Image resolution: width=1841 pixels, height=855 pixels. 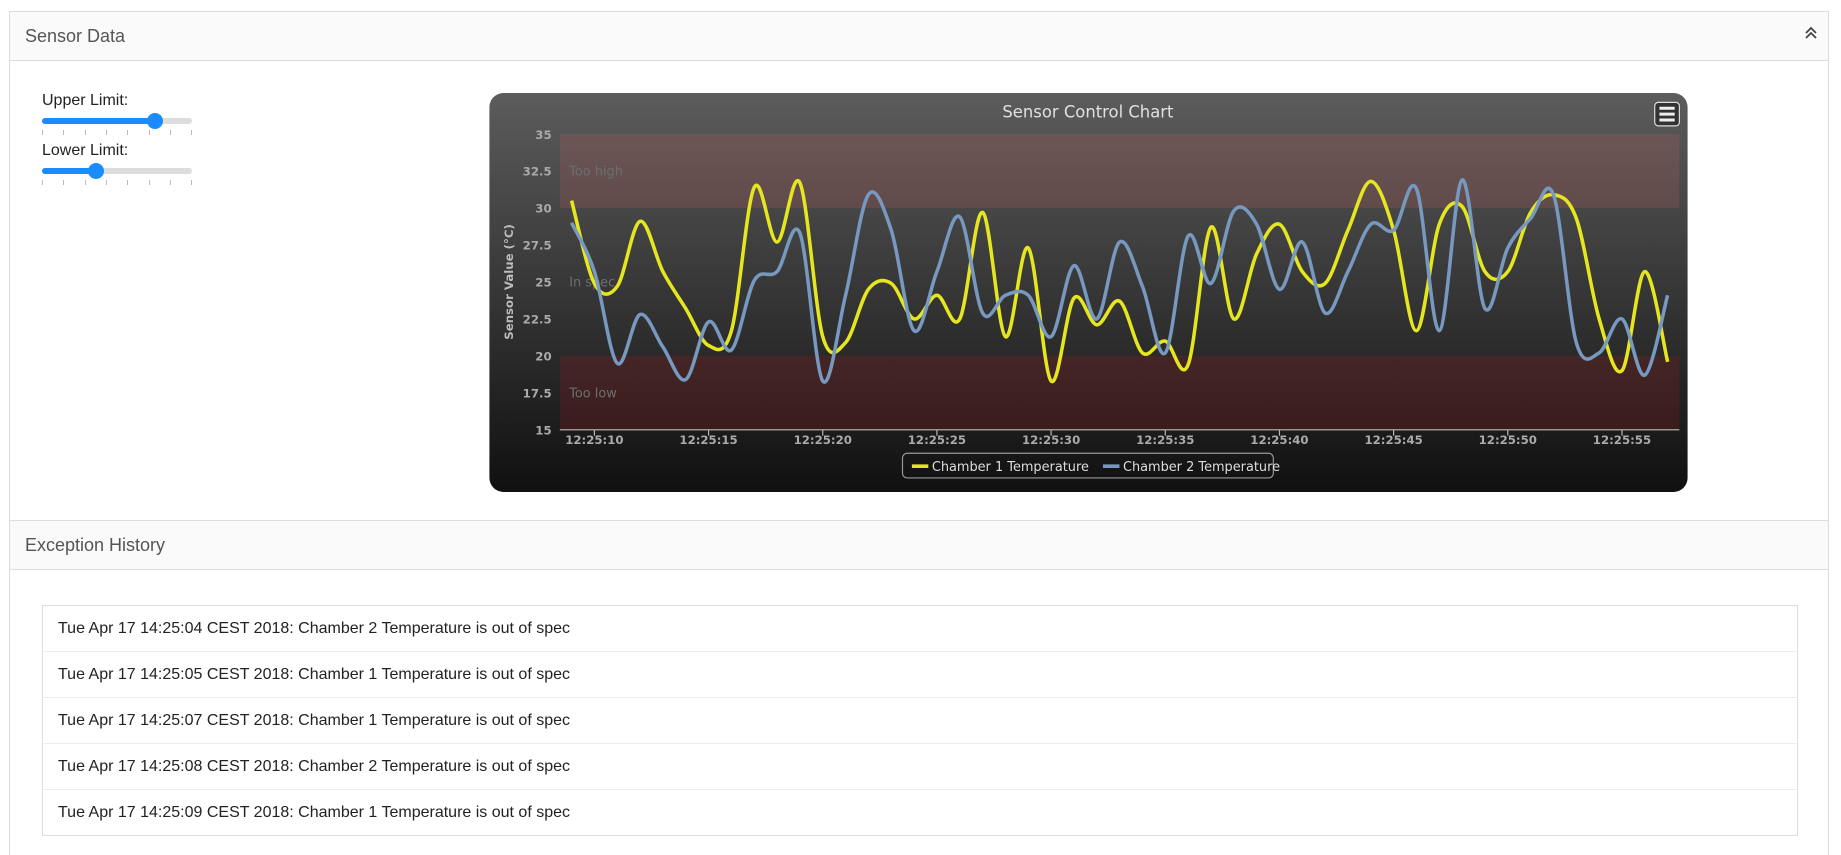 What do you see at coordinates (543, 283) in the screenshot?
I see `y-tick-label: 25` at bounding box center [543, 283].